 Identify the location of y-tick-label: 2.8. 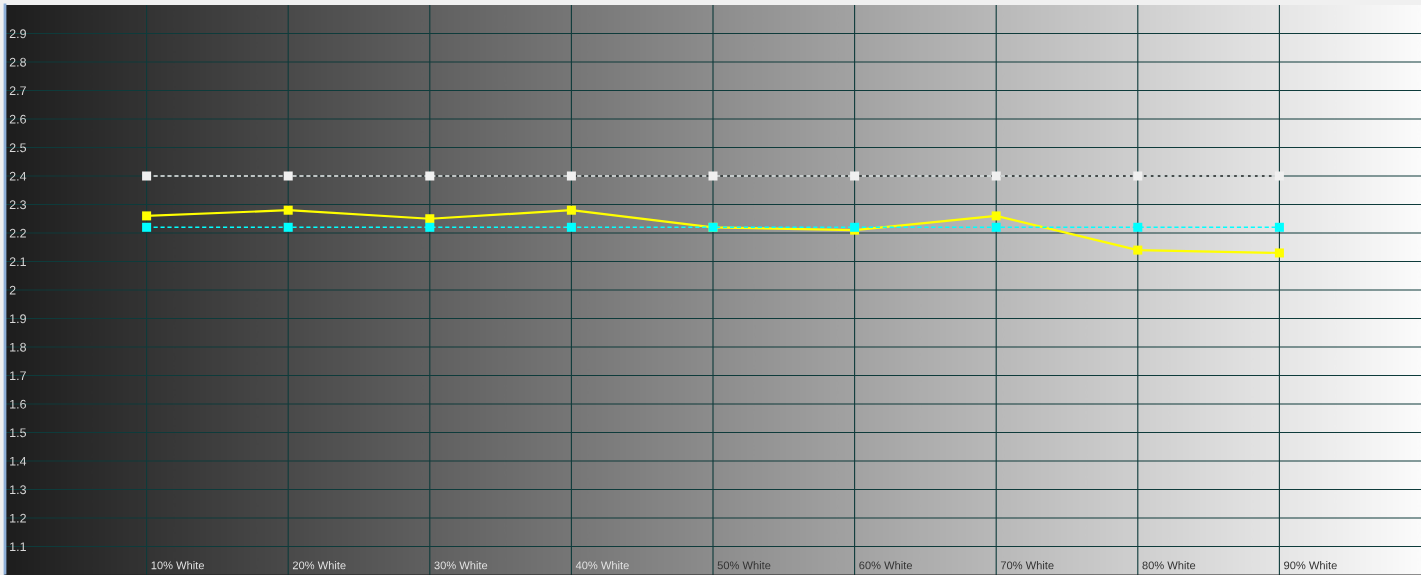
(17, 62).